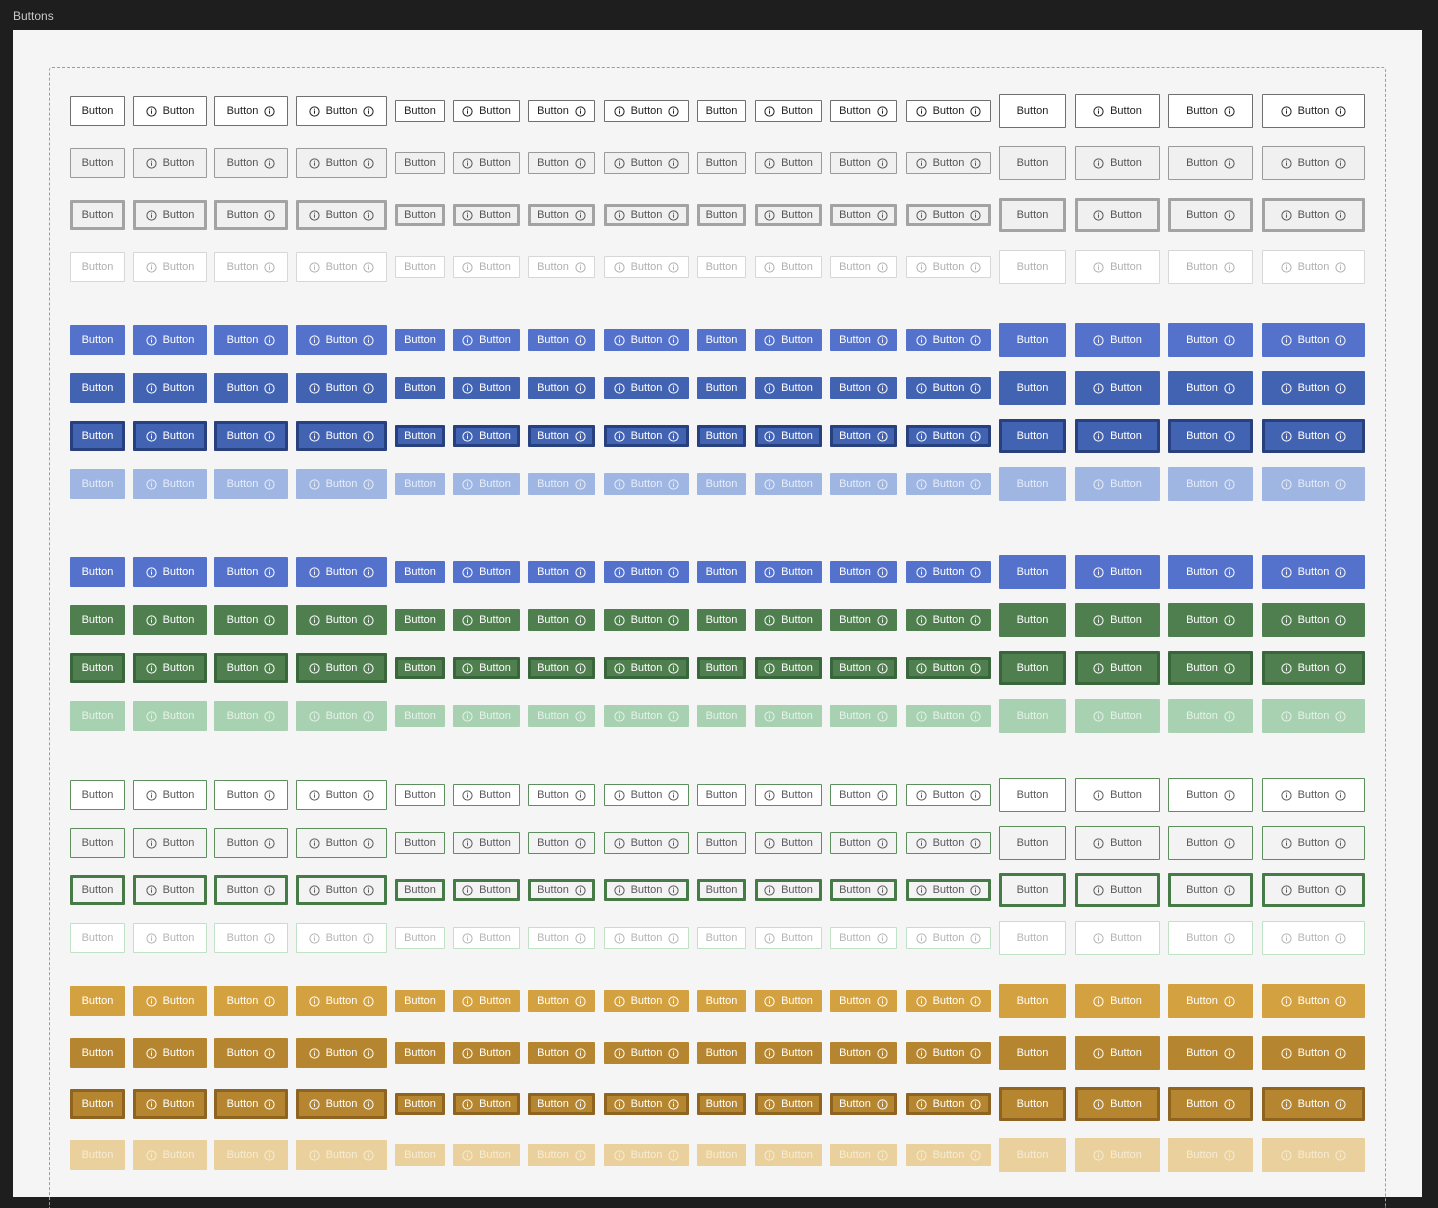 This screenshot has height=1208, width=1438. What do you see at coordinates (1117, 1001) in the screenshot?
I see `button-solid-gold-default-large-icon-left: Button` at bounding box center [1117, 1001].